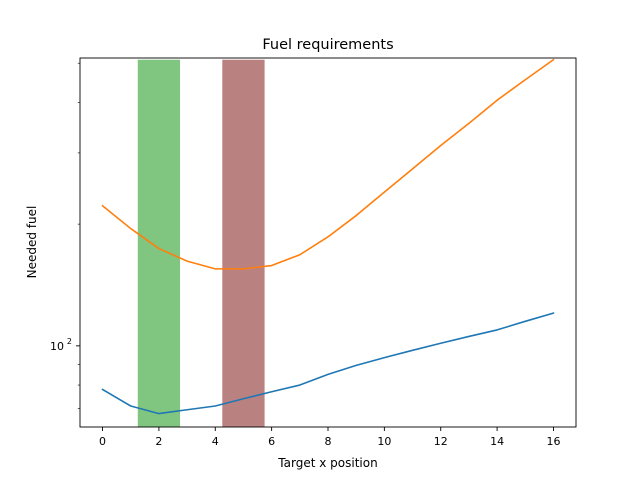 The width and height of the screenshot is (640, 484). I want to click on x-tick-label: 14, so click(497, 441).